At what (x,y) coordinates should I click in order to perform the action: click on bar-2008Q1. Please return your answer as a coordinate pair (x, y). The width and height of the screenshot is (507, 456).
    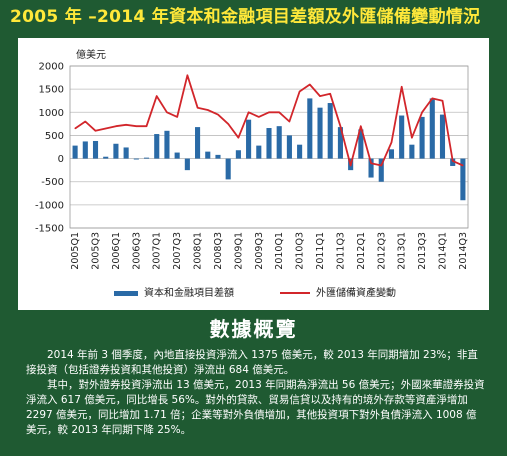
    Looking at the image, I should click on (198, 143).